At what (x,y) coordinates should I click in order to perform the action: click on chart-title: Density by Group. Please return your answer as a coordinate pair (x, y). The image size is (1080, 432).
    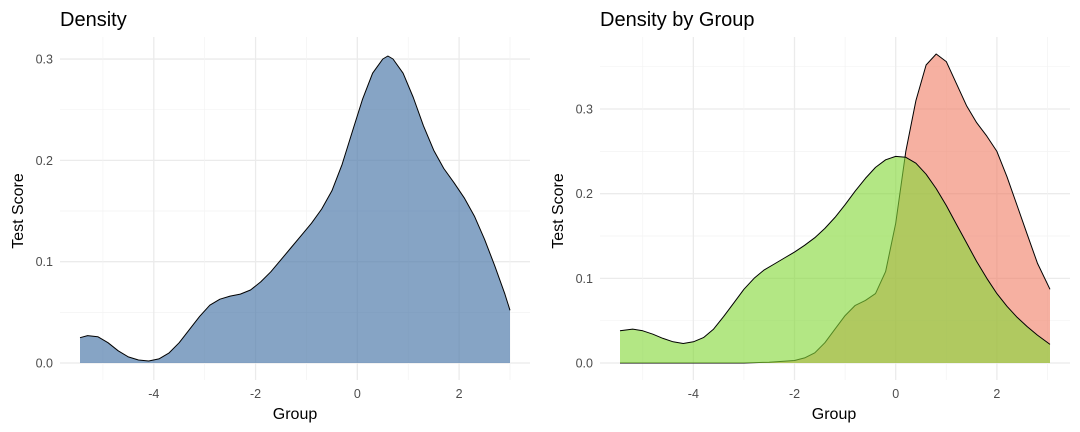
    Looking at the image, I should click on (677, 20).